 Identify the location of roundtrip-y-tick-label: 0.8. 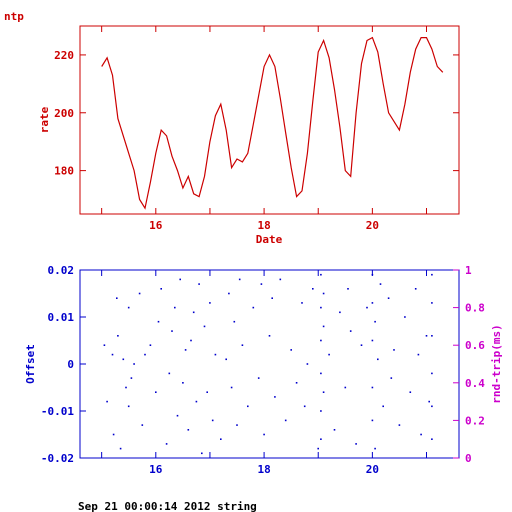
(475, 308).